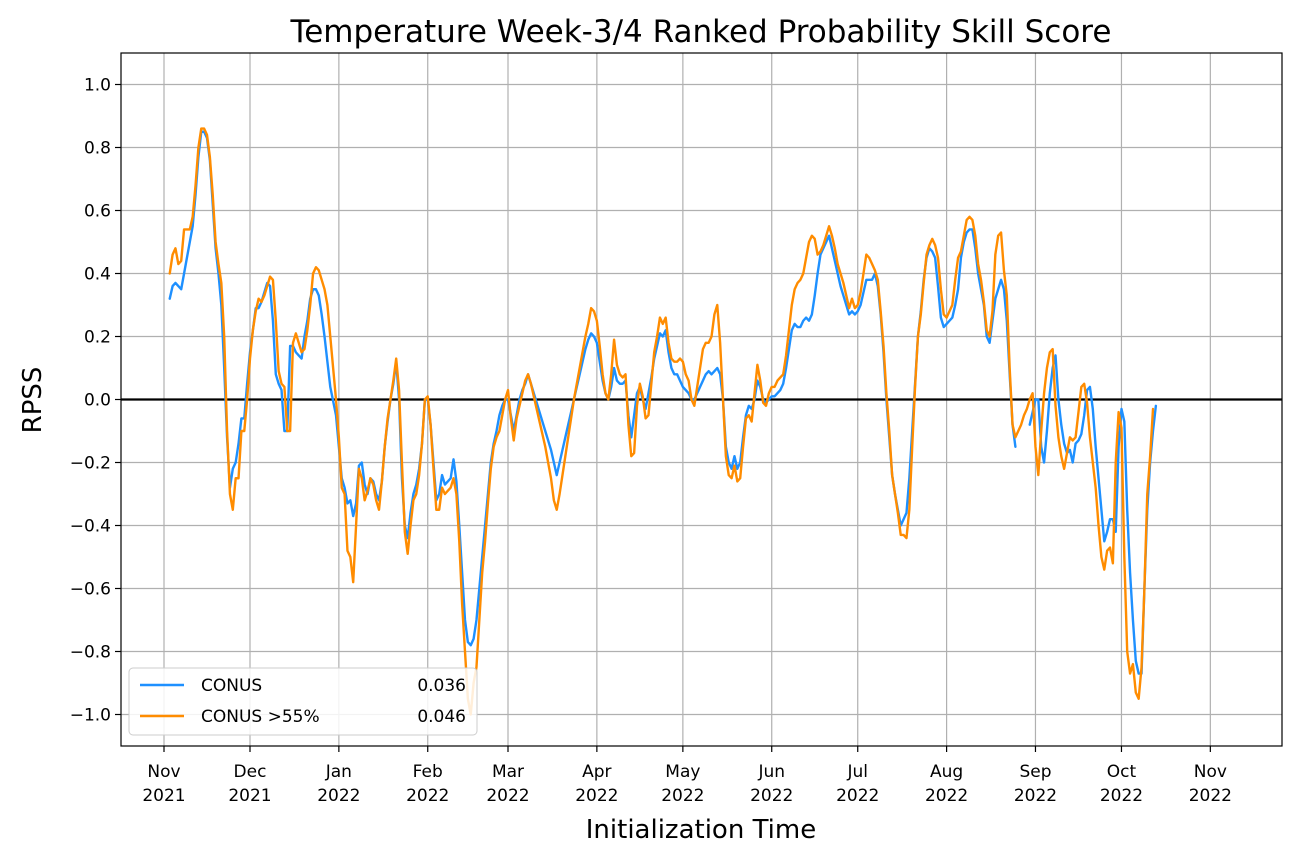 This screenshot has height=859, width=1297. I want to click on legend-label-conus-55: CONUS >55%, so click(260, 717).